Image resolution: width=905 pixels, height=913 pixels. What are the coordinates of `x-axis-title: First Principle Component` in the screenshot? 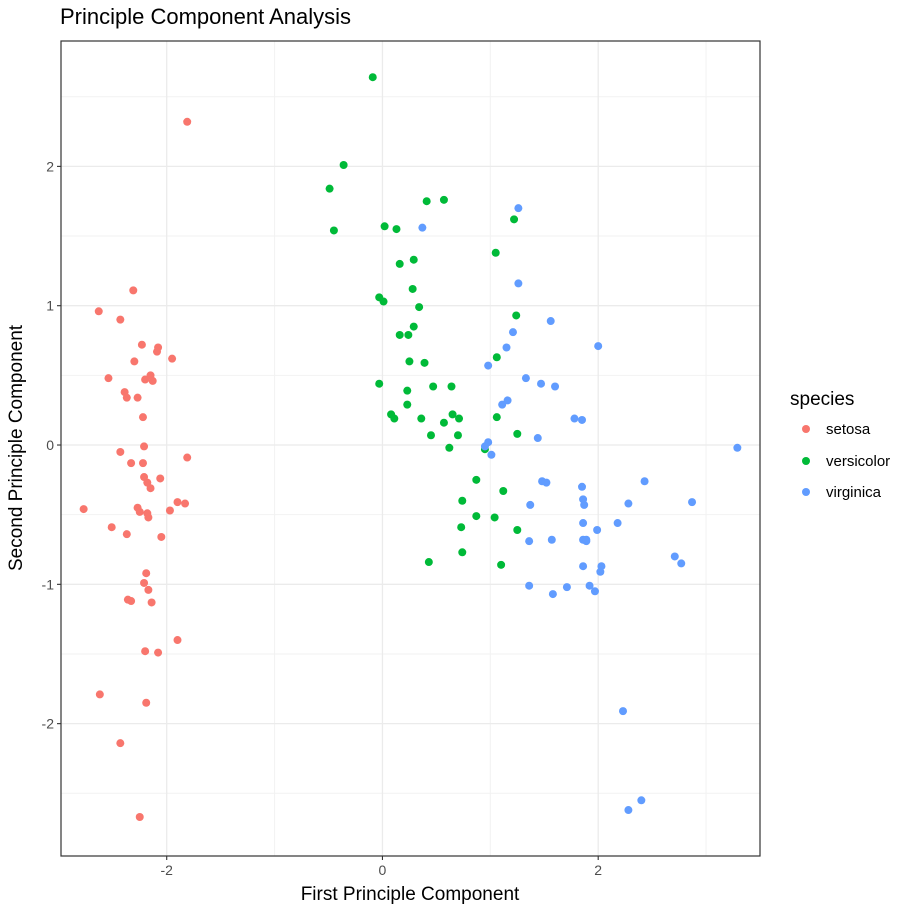 It's located at (410, 894).